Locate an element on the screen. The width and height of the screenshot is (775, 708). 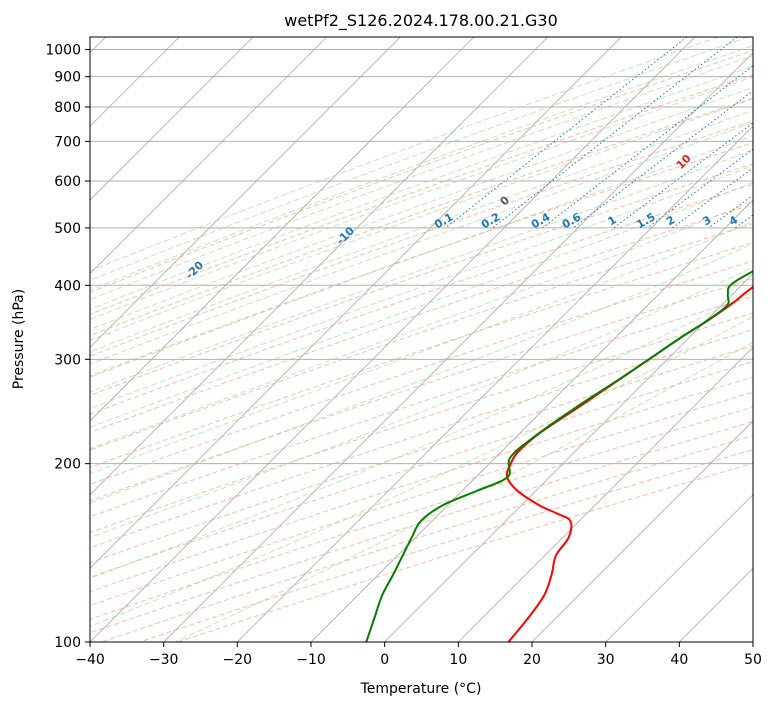
mixing-ratio-label: 2 is located at coordinates (670, 220).